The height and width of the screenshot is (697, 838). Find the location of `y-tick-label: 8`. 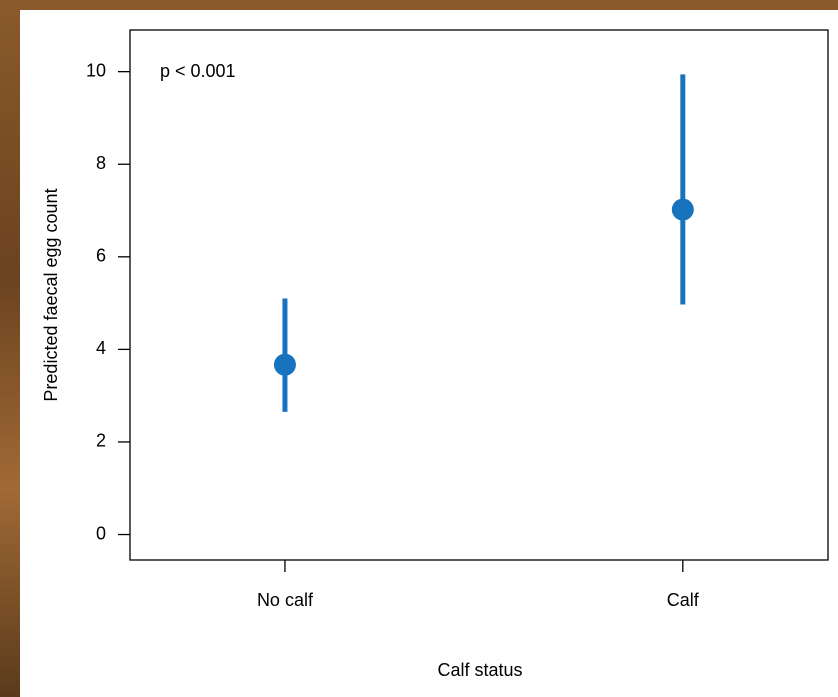

y-tick-label: 8 is located at coordinates (101, 163).